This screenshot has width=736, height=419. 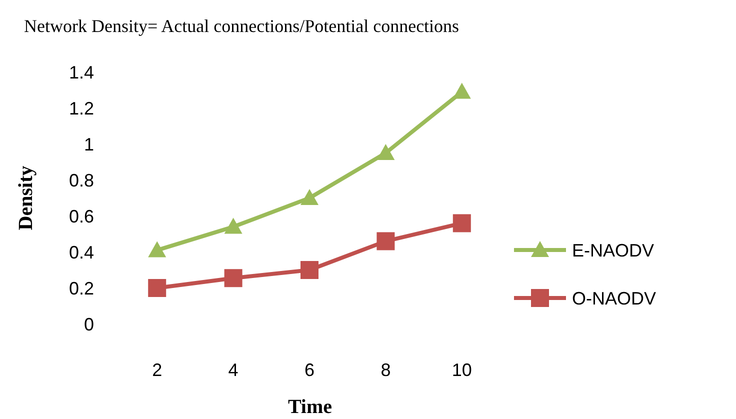 I want to click on y-tick-label: 1, so click(x=89, y=144).